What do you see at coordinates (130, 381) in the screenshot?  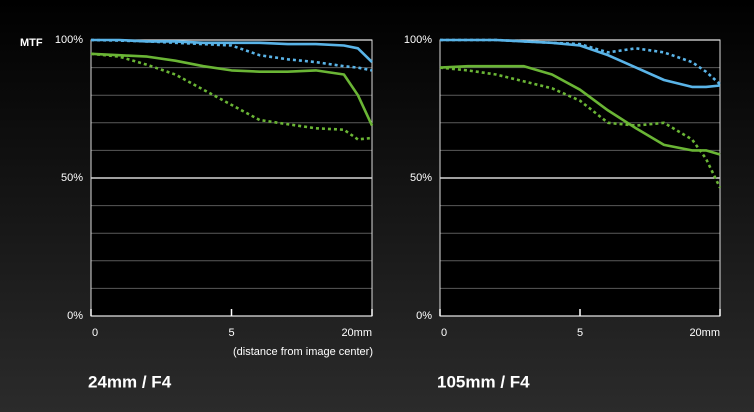 I see `chart-title: 24mm / F4` at bounding box center [130, 381].